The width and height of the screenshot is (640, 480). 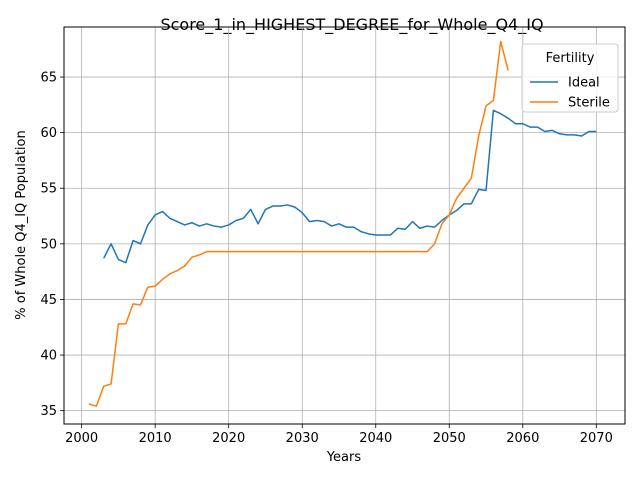 What do you see at coordinates (596, 438) in the screenshot?
I see `x-tick-label: 2070` at bounding box center [596, 438].